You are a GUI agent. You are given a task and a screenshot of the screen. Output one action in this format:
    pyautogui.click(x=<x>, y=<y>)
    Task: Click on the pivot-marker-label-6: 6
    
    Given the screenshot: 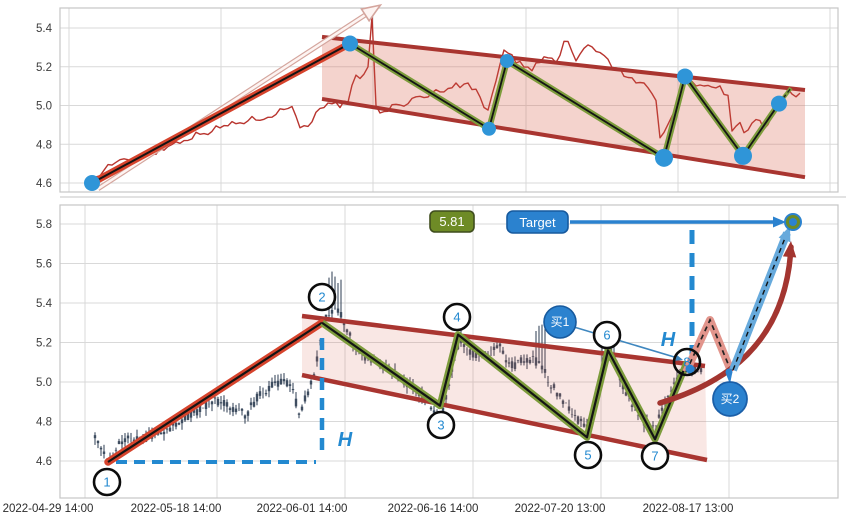 What is the action you would take?
    pyautogui.click(x=606, y=335)
    